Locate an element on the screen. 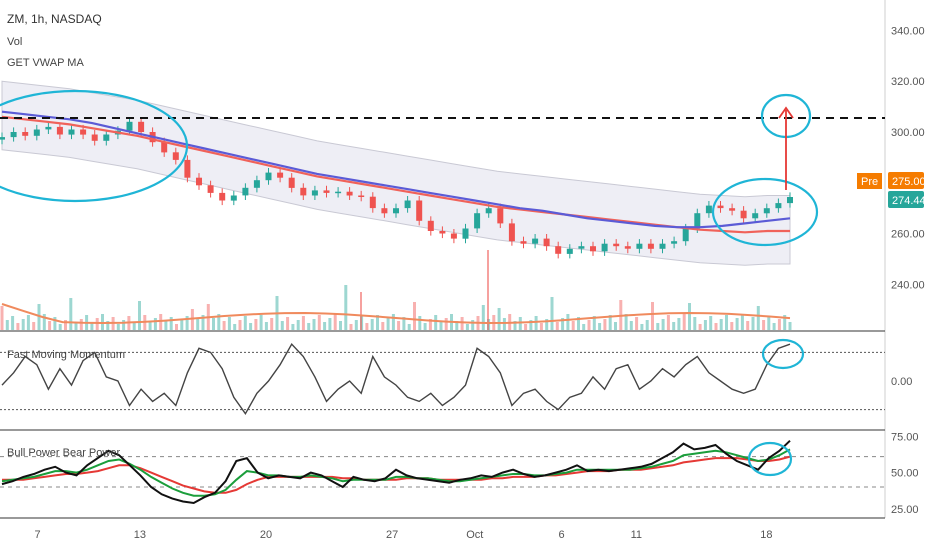 The image size is (932, 550). time-tick-label: 13 is located at coordinates (140, 535).